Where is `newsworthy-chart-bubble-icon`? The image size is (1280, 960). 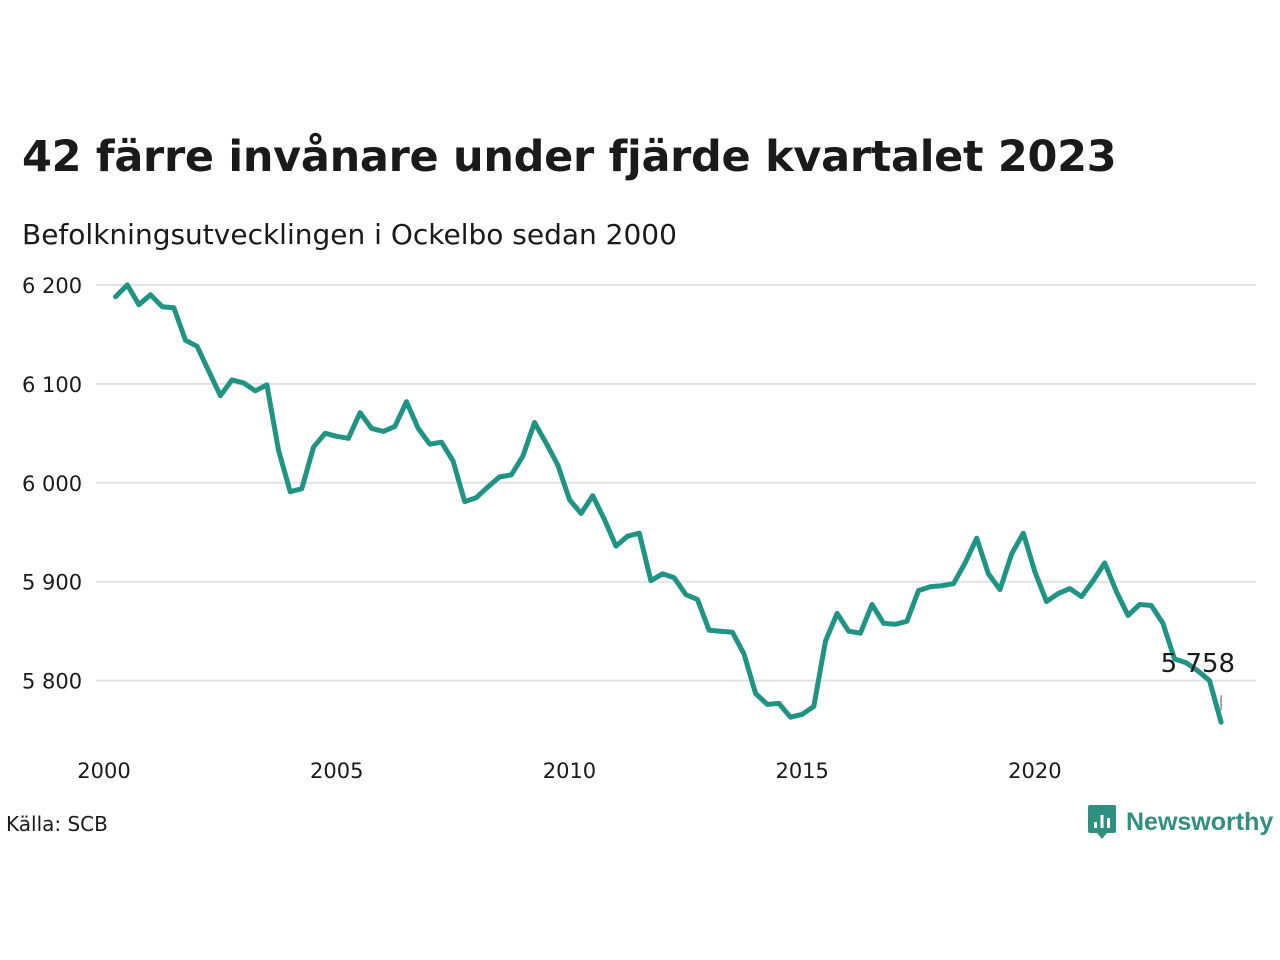 newsworthy-chart-bubble-icon is located at coordinates (1102, 822).